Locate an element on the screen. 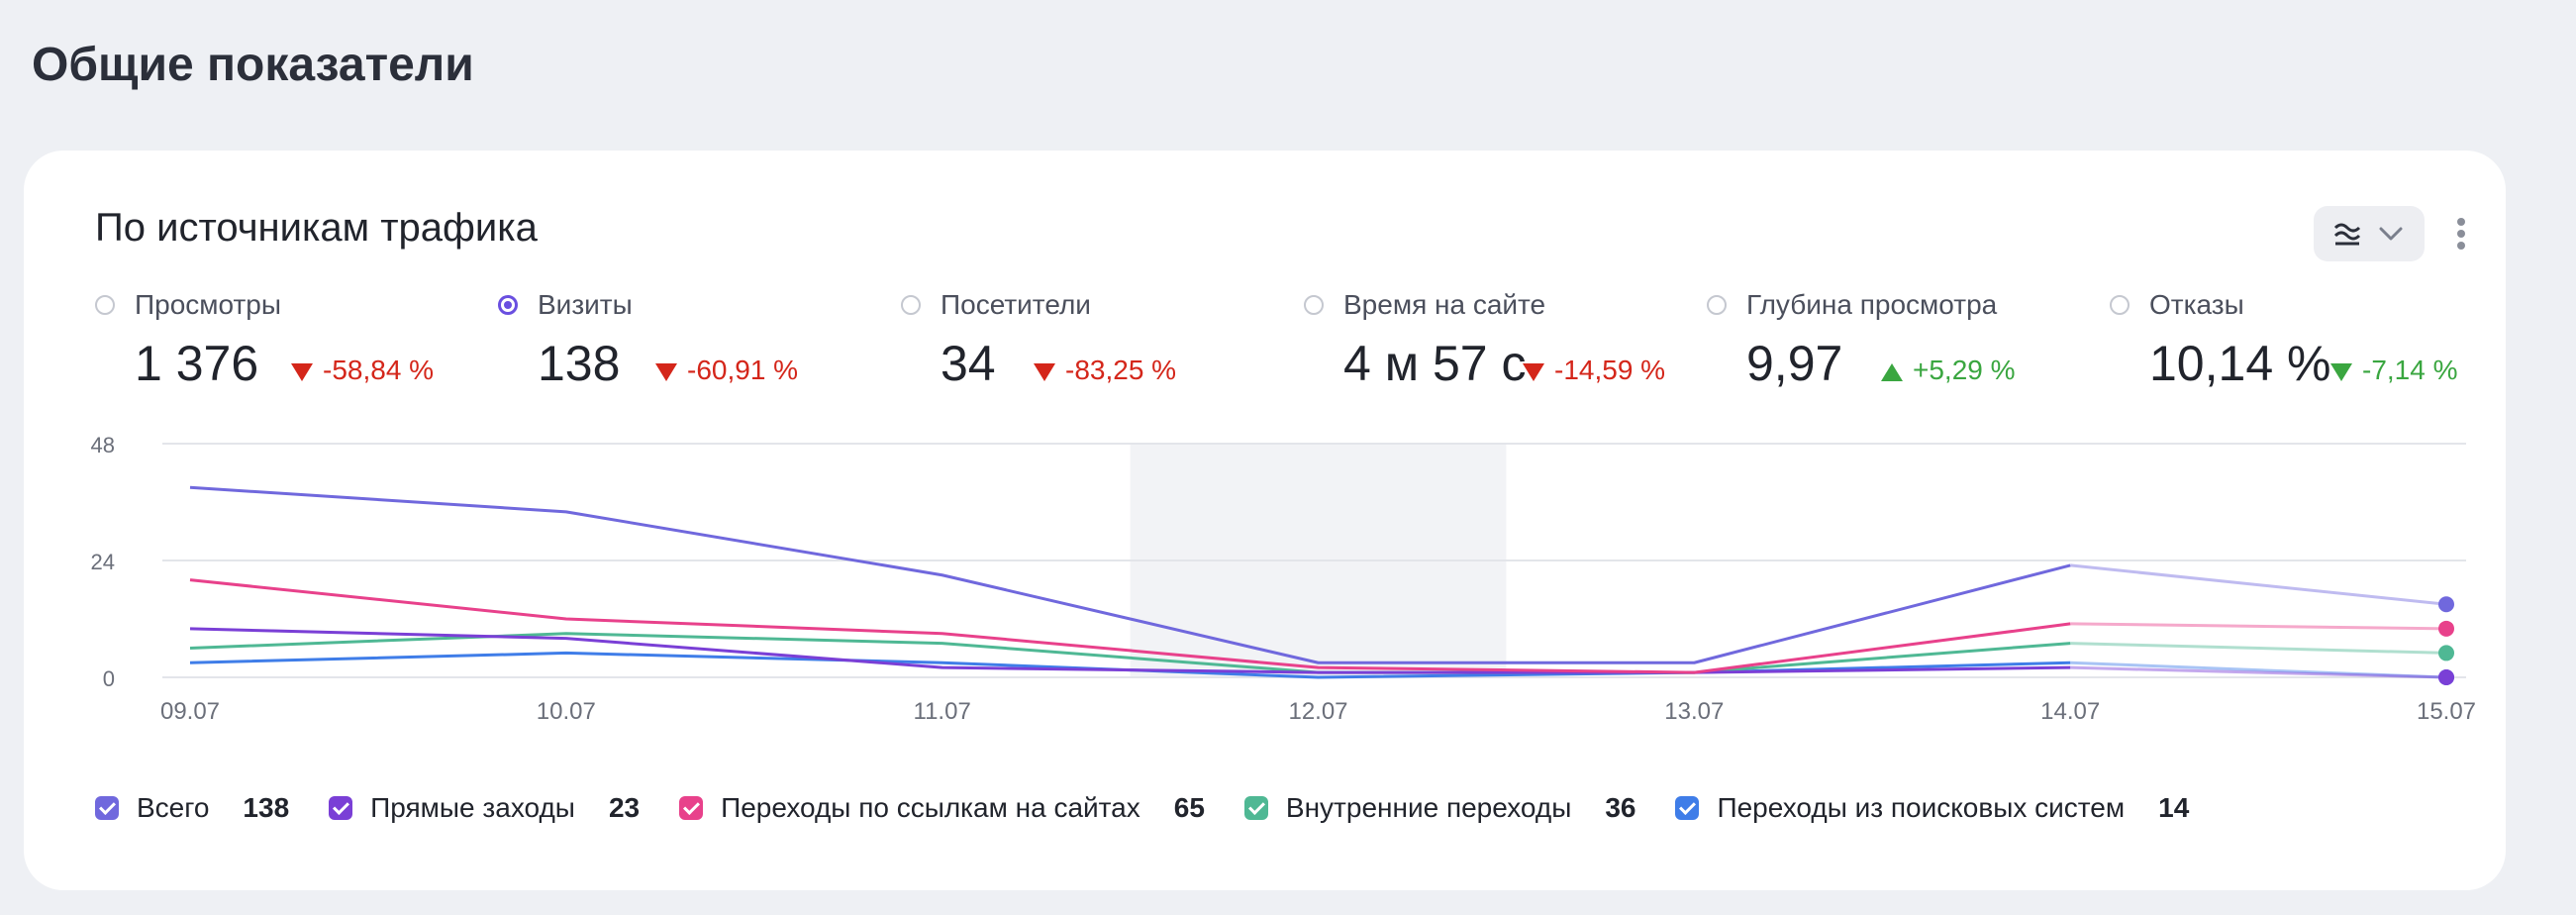  legend-label: Всего is located at coordinates (173, 808).